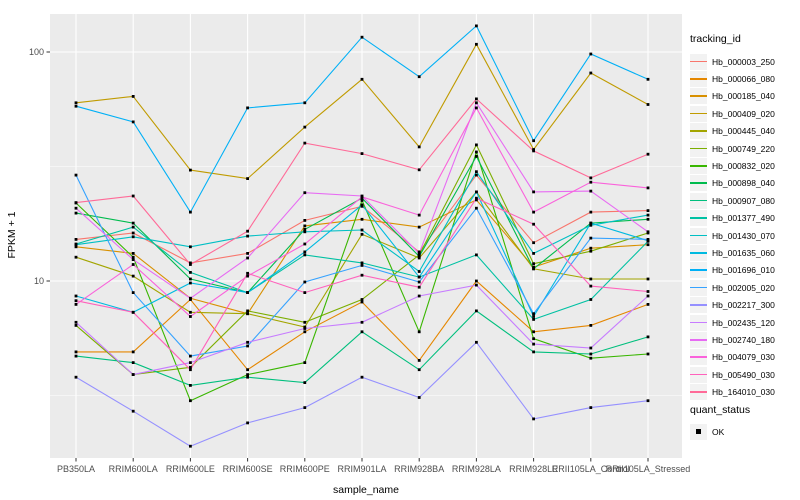 The image size is (800, 500). I want to click on y-tick-label: 10, so click(39, 281).